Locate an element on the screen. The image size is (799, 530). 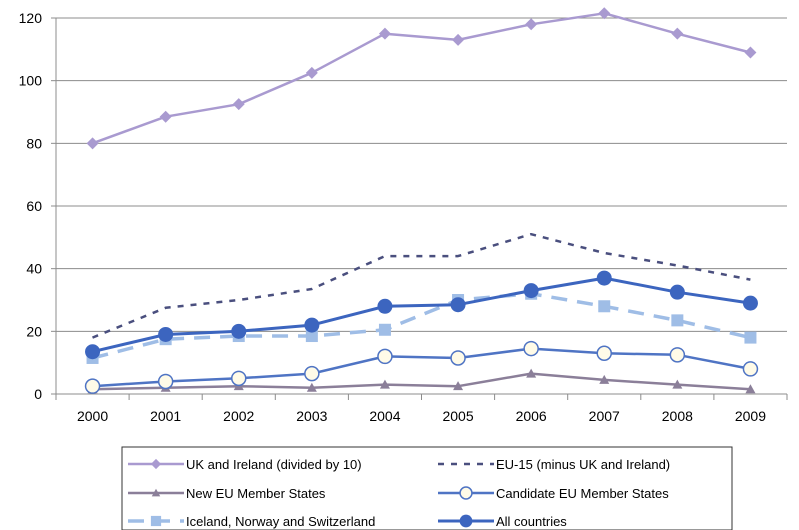
y-tick-label: 60 is located at coordinates (34, 206).